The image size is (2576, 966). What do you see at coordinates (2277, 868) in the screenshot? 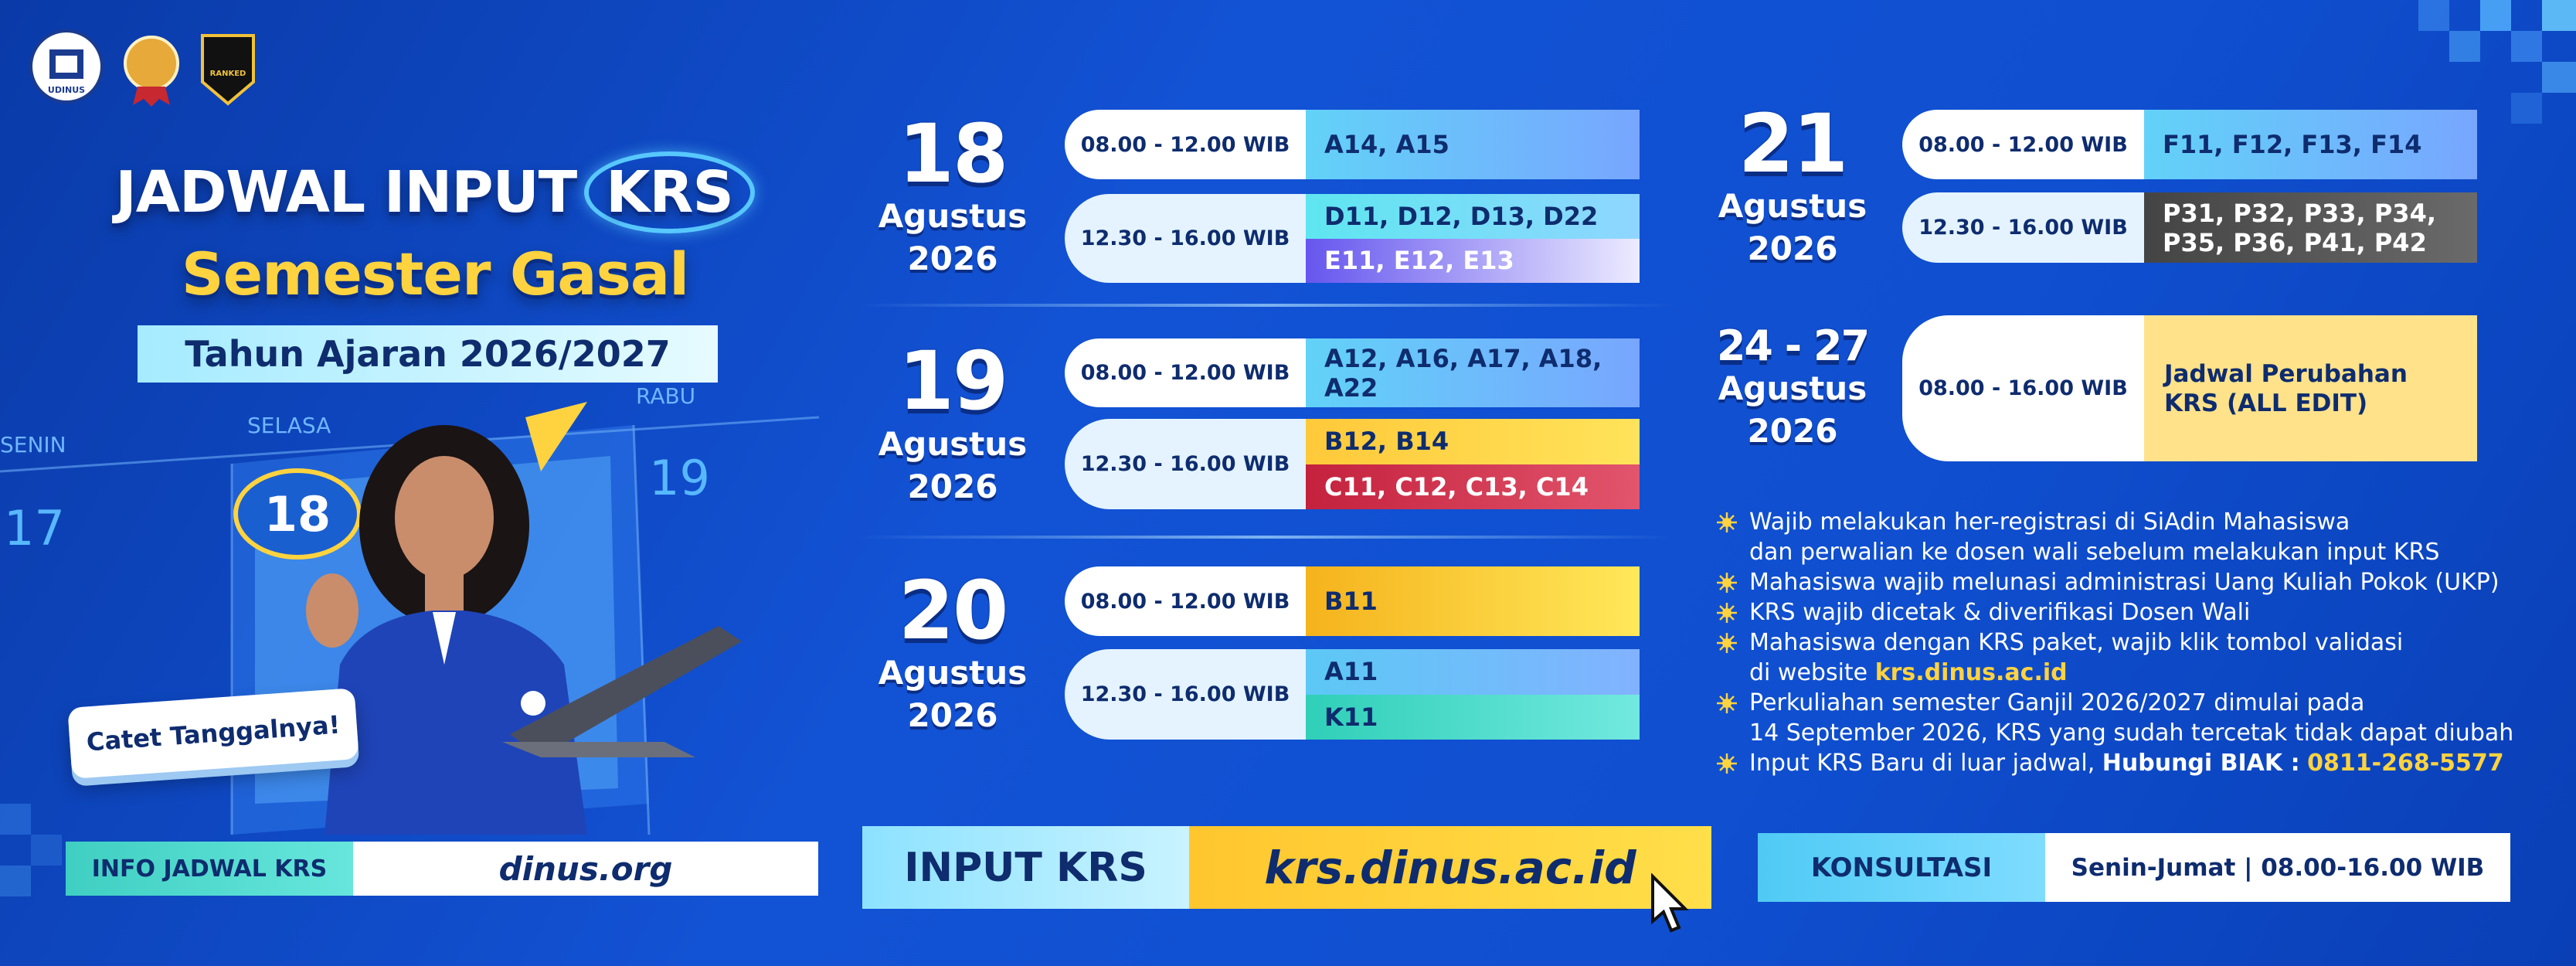
I see `footer-value: Senin-Jumat | 08.00-16.00 WIB` at bounding box center [2277, 868].